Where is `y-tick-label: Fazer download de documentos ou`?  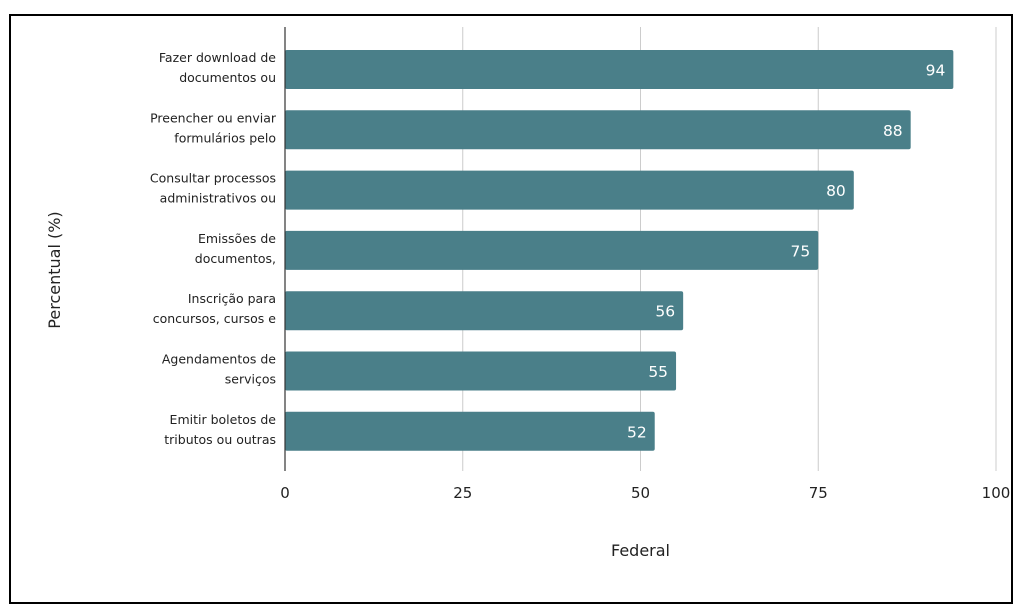
y-tick-label: Fazer download de documentos ou is located at coordinates (217, 67).